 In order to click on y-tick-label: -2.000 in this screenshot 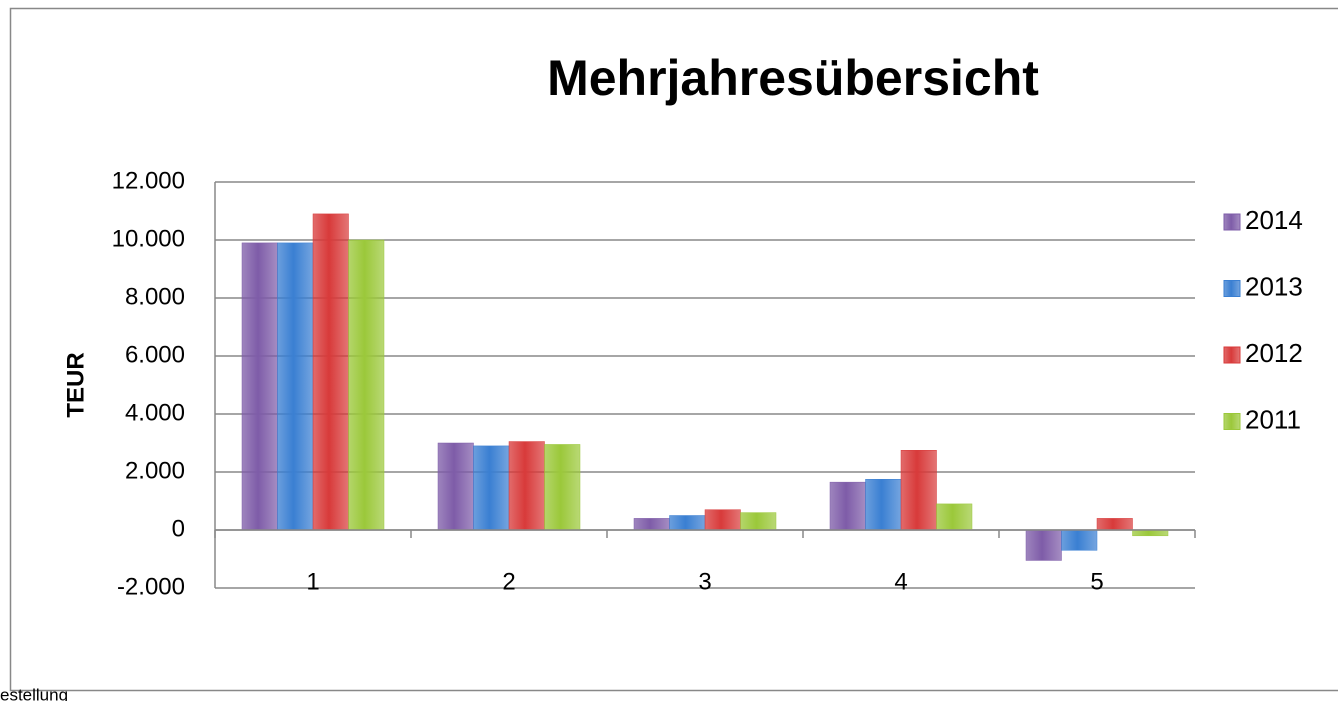, I will do `click(151, 586)`.